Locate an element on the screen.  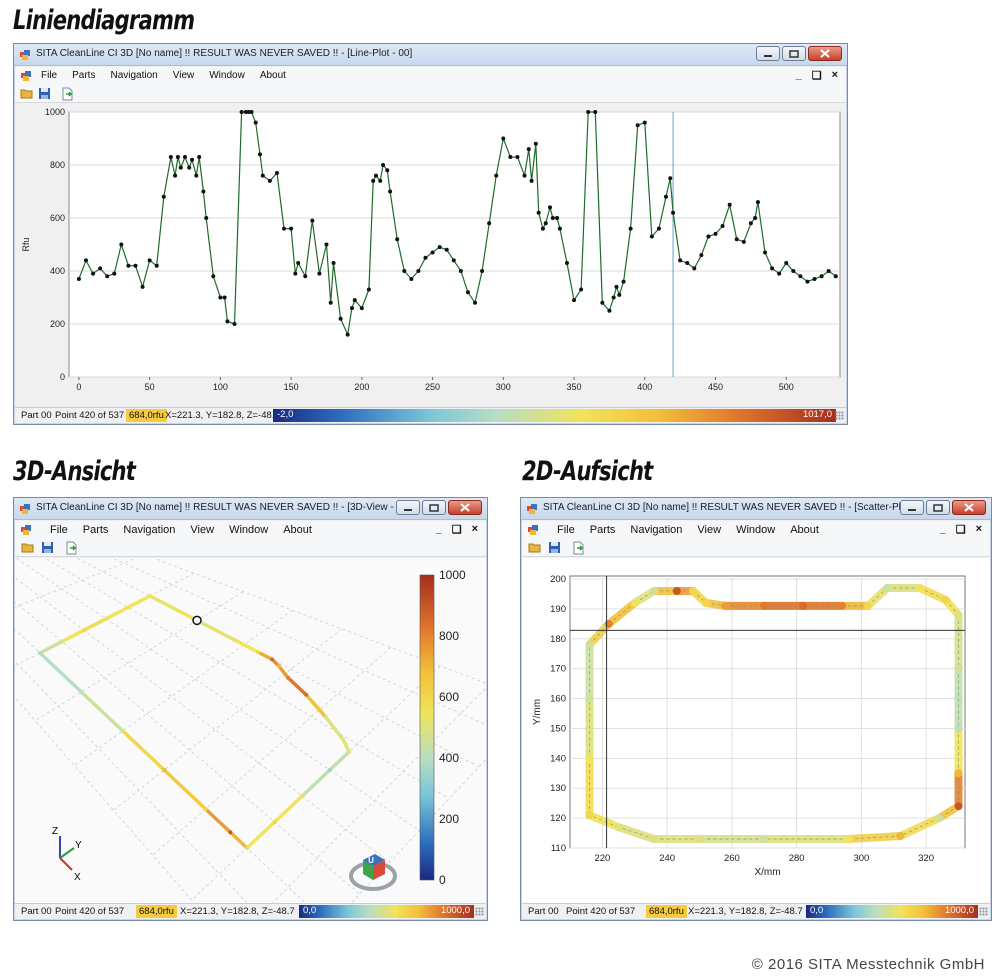
cube-top is located at coordinates (374, 860).